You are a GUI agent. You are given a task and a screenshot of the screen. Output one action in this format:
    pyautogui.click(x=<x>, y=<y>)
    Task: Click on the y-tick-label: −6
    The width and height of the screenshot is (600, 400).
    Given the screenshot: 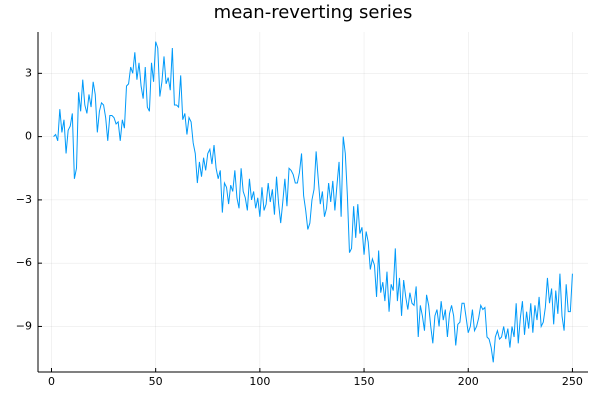 What is the action you would take?
    pyautogui.click(x=24, y=262)
    